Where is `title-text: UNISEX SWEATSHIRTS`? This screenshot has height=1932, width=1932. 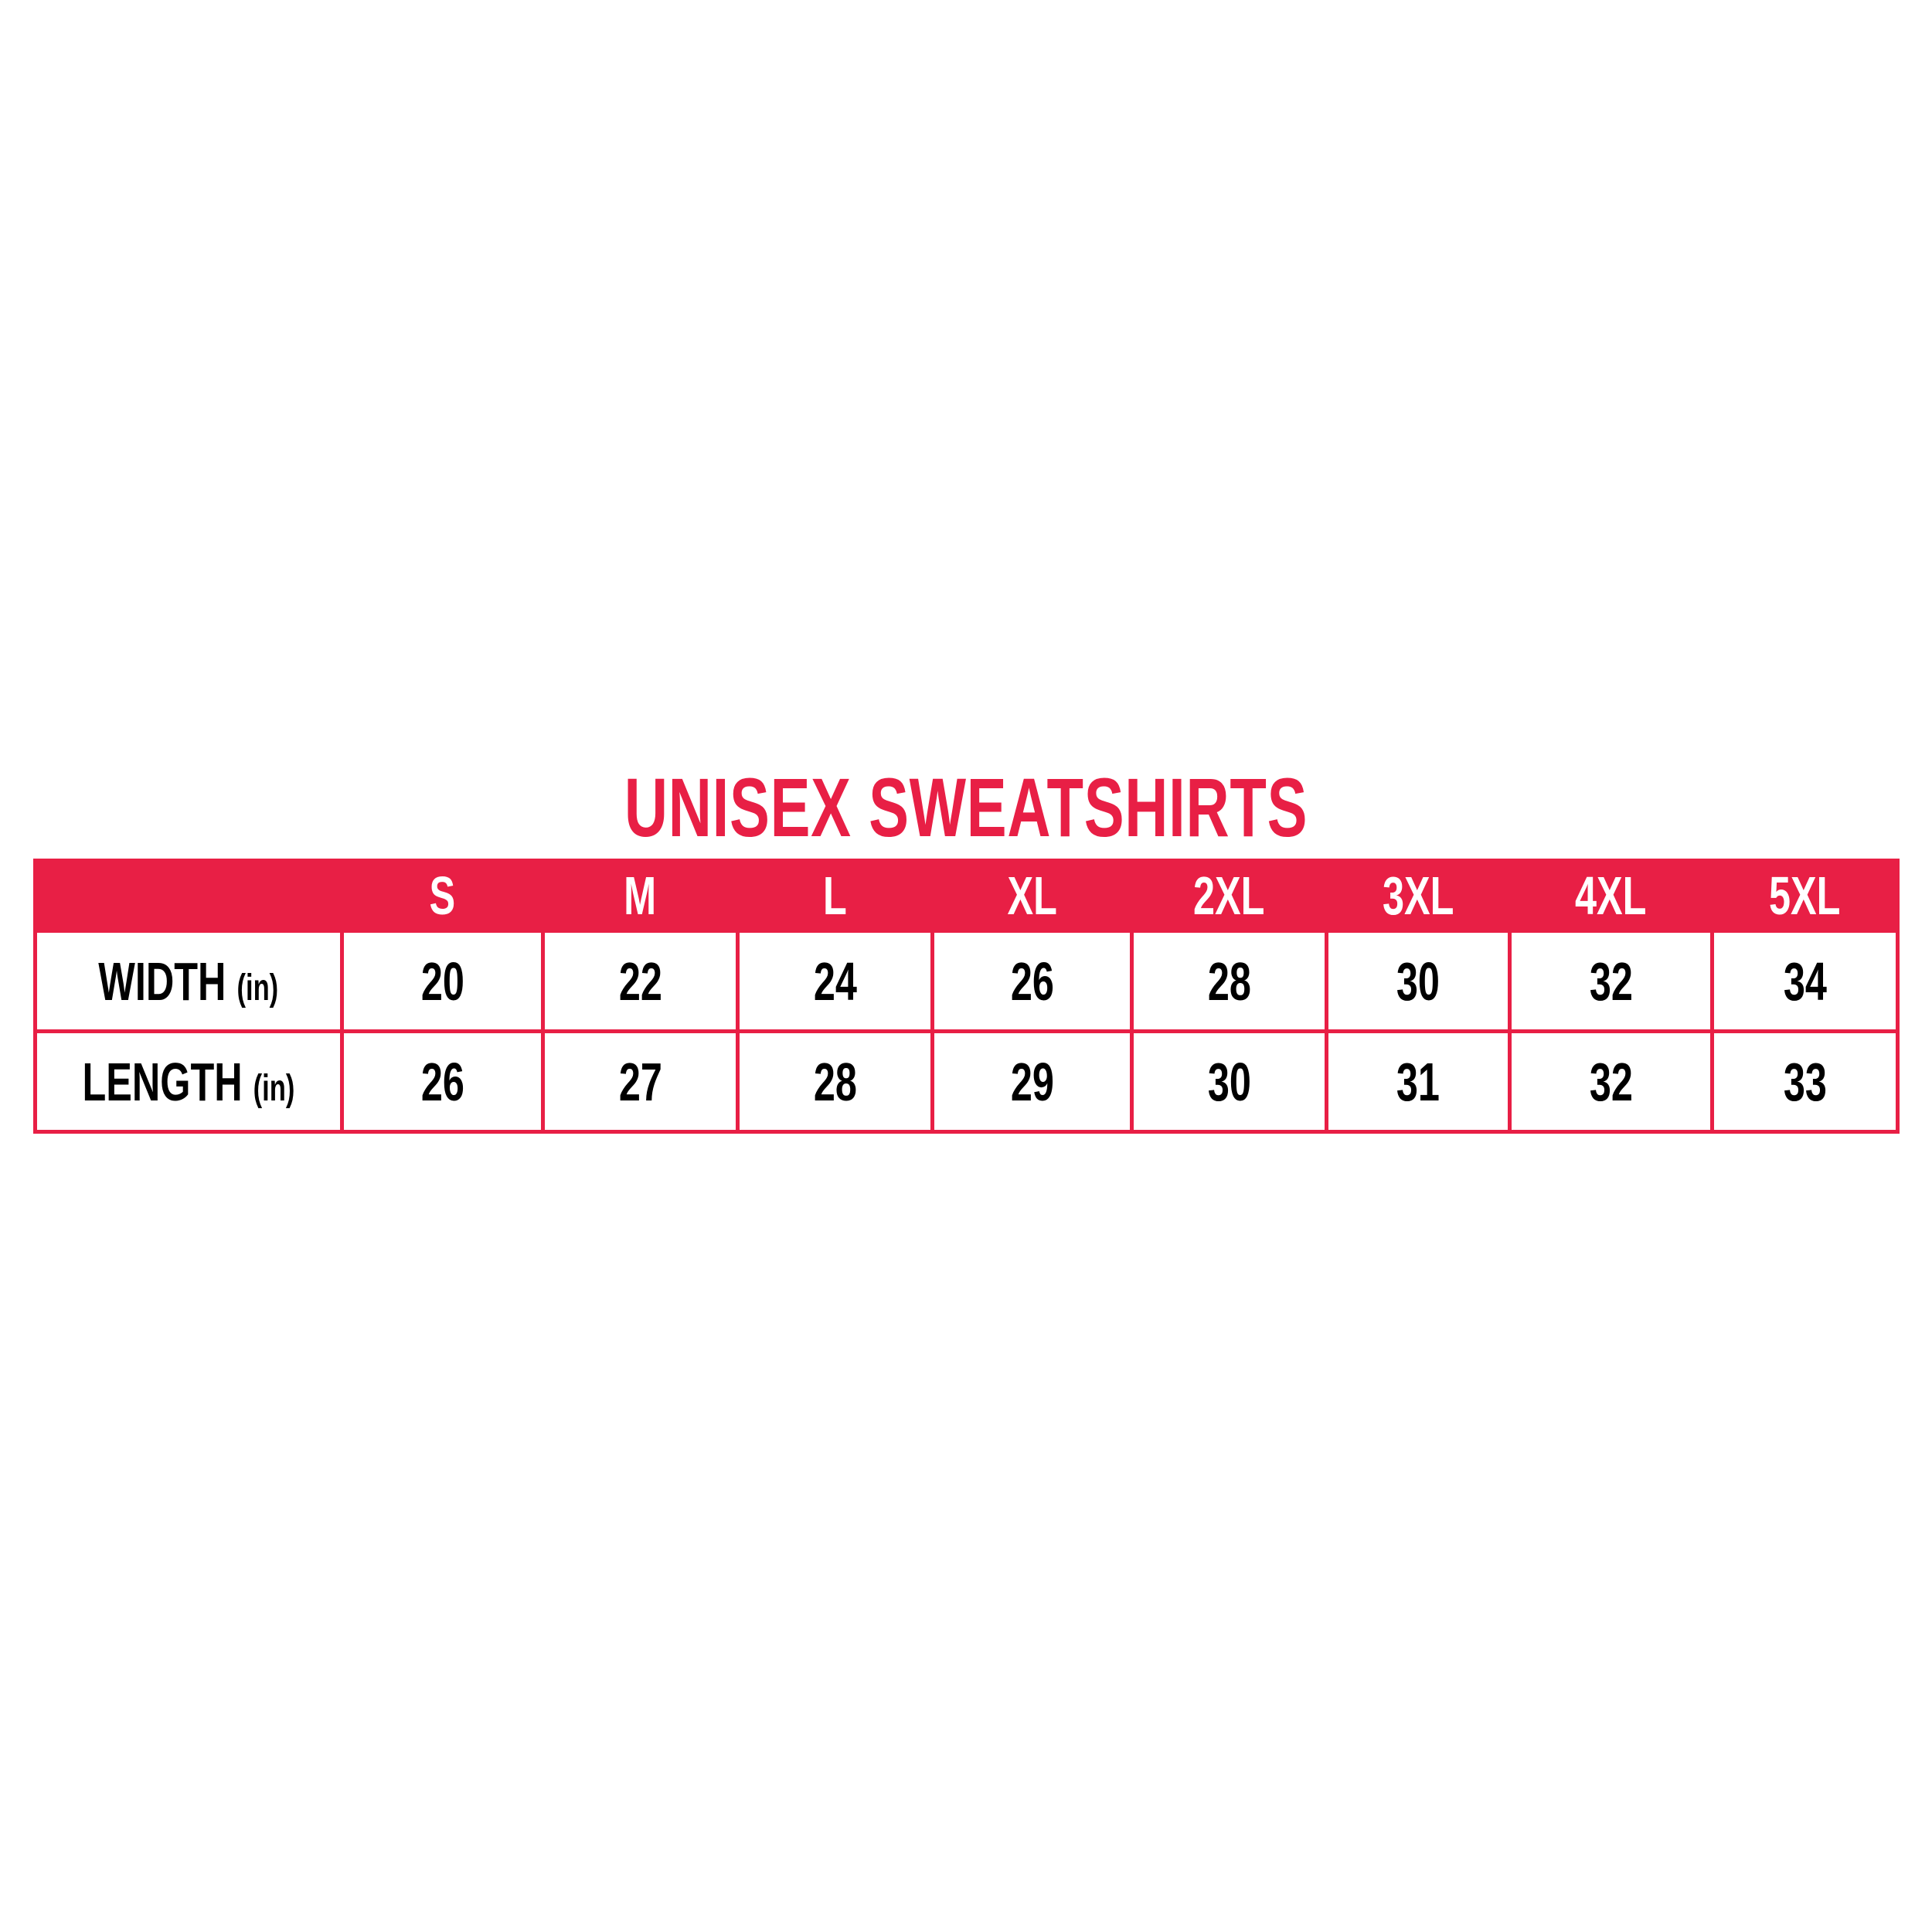 title-text: UNISEX SWEATSHIRTS is located at coordinates (966, 807).